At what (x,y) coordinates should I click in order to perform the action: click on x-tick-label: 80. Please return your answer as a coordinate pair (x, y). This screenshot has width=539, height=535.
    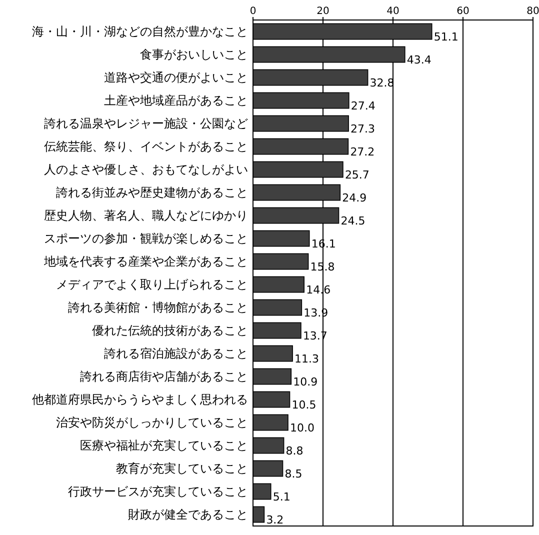
    Looking at the image, I should click on (532, 11).